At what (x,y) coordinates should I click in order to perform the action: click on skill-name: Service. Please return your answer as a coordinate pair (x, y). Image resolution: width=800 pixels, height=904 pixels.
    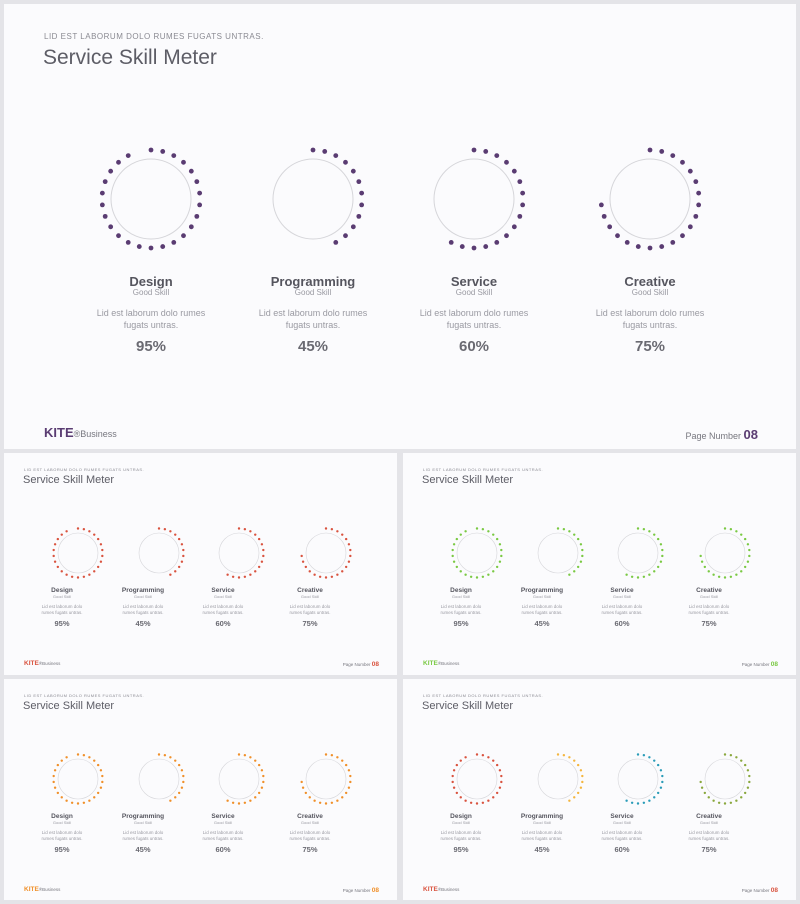
    Looking at the image, I should click on (223, 816).